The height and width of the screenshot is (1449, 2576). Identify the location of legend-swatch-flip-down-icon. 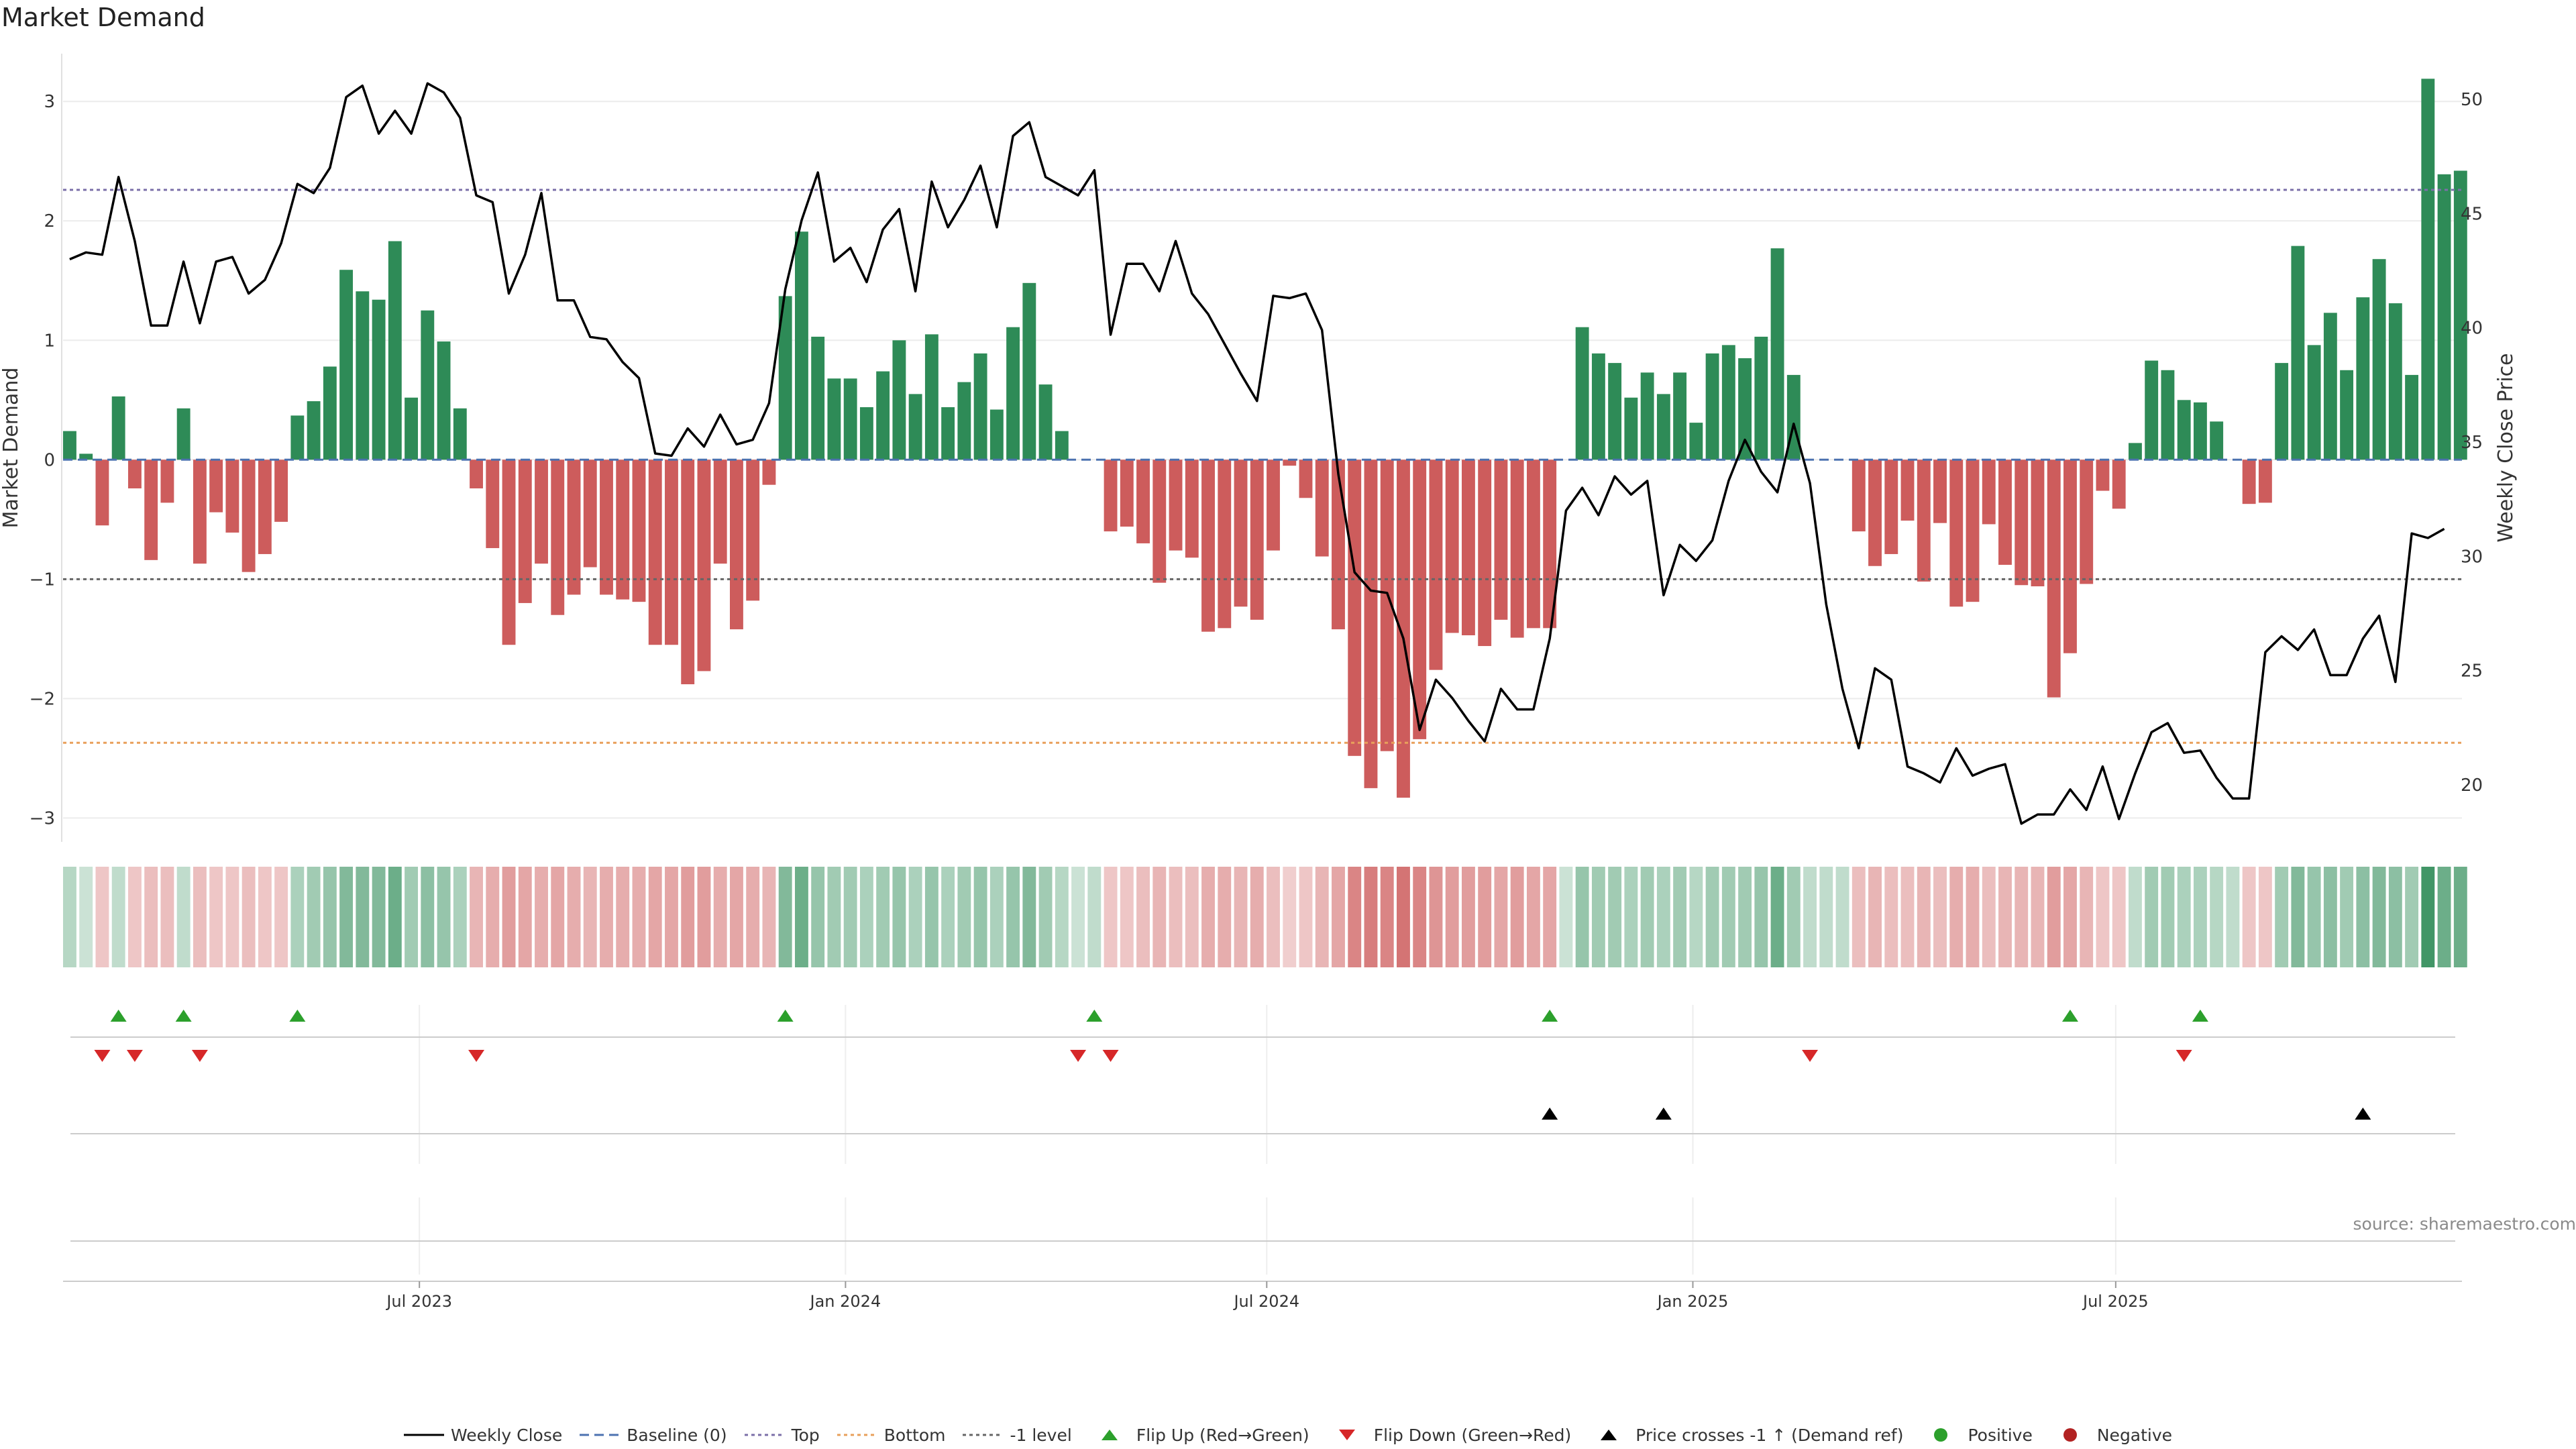
(1347, 1435).